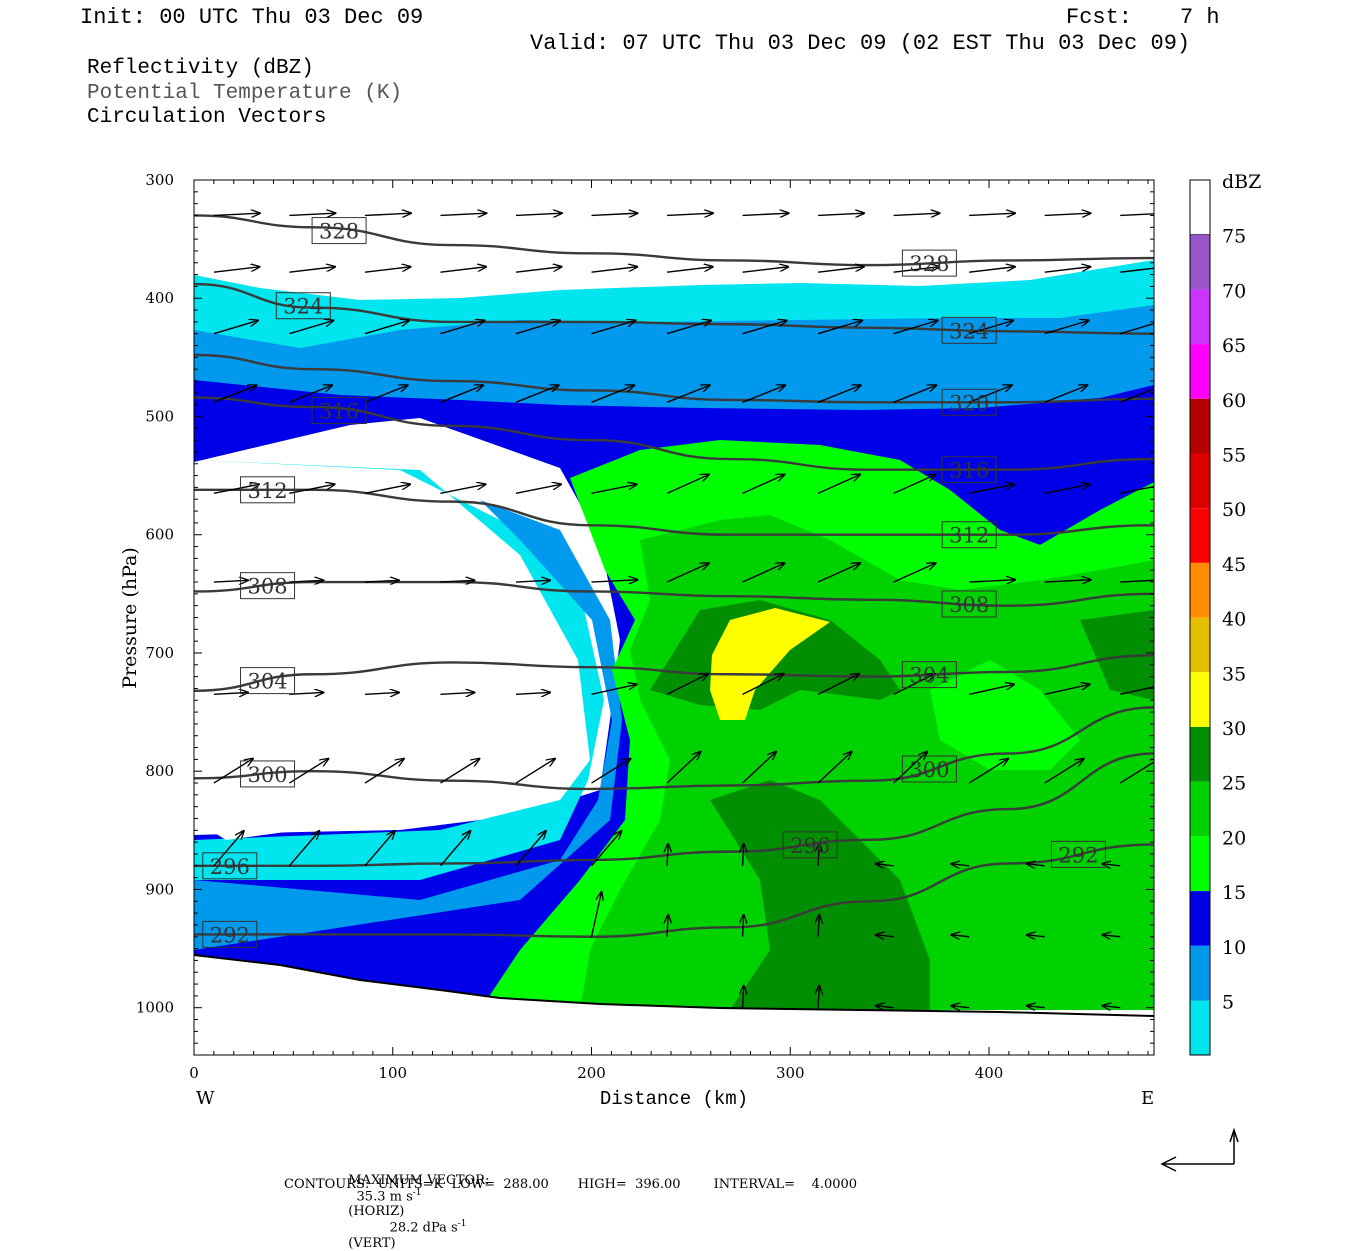 The height and width of the screenshot is (1251, 1350). Describe the element at coordinates (159, 298) in the screenshot. I see `y-tick-label-400: 400` at that location.